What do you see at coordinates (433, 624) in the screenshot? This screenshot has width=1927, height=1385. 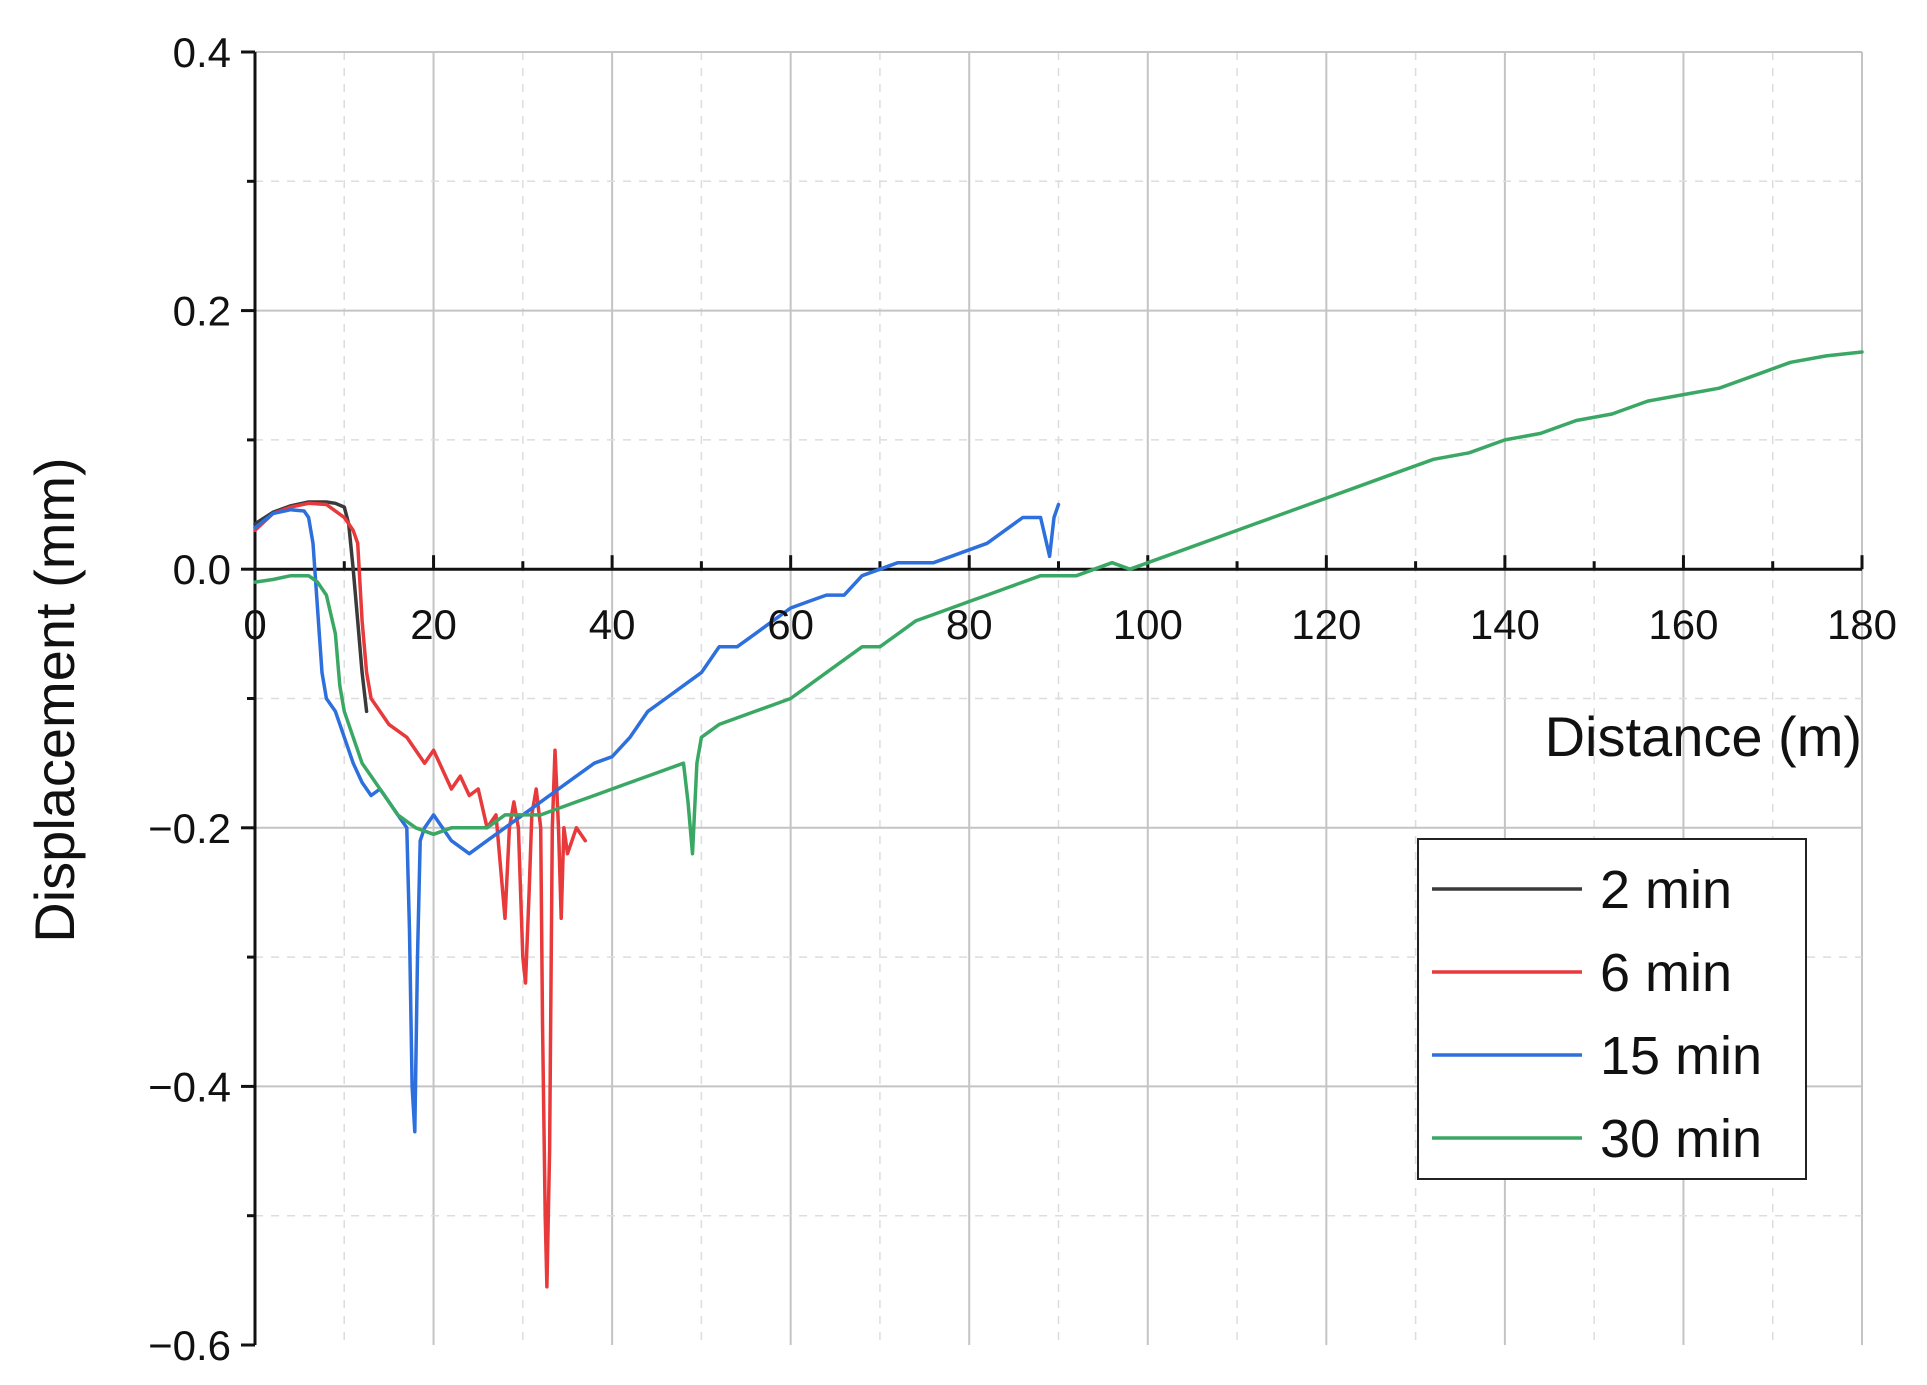 I see `x-tick-label: 20` at bounding box center [433, 624].